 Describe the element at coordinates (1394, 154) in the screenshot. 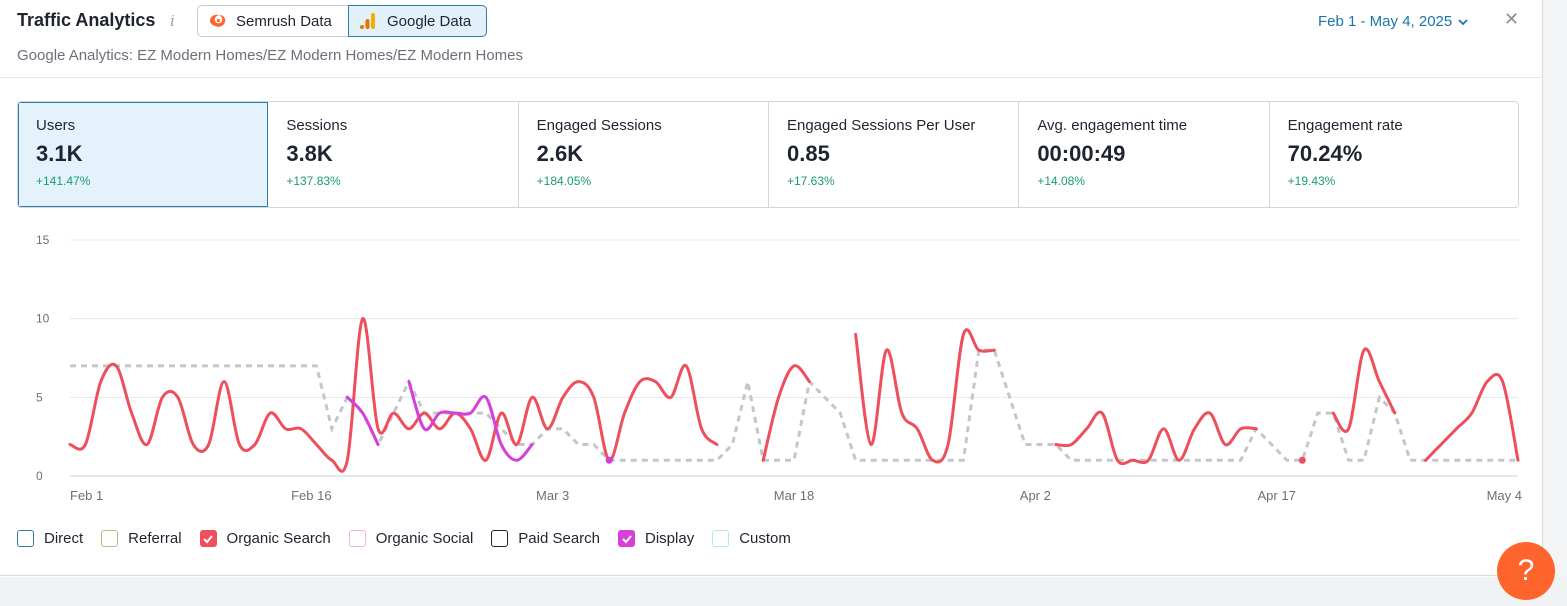

I see `metric-engagement-rate: Engagement rate 70.24% +19.43%` at that location.